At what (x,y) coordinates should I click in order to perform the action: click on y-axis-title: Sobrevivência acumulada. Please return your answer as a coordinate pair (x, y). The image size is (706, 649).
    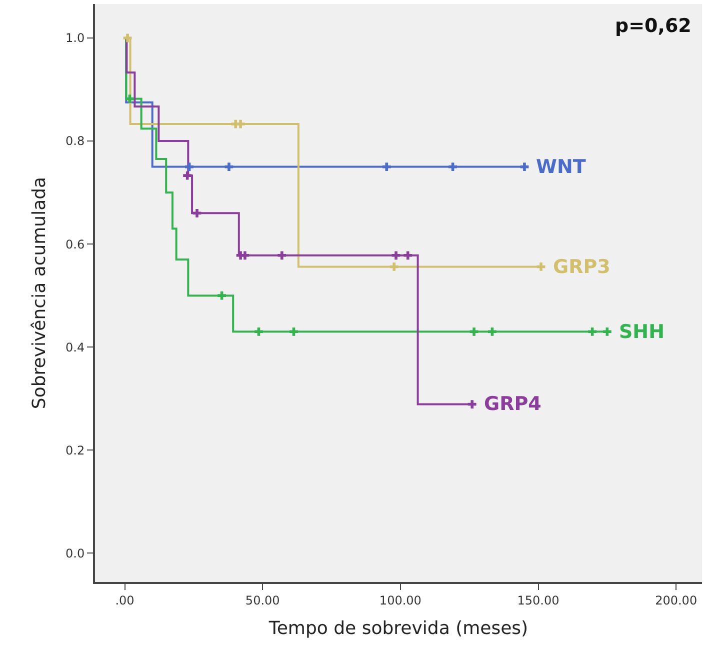
    Looking at the image, I should click on (39, 293).